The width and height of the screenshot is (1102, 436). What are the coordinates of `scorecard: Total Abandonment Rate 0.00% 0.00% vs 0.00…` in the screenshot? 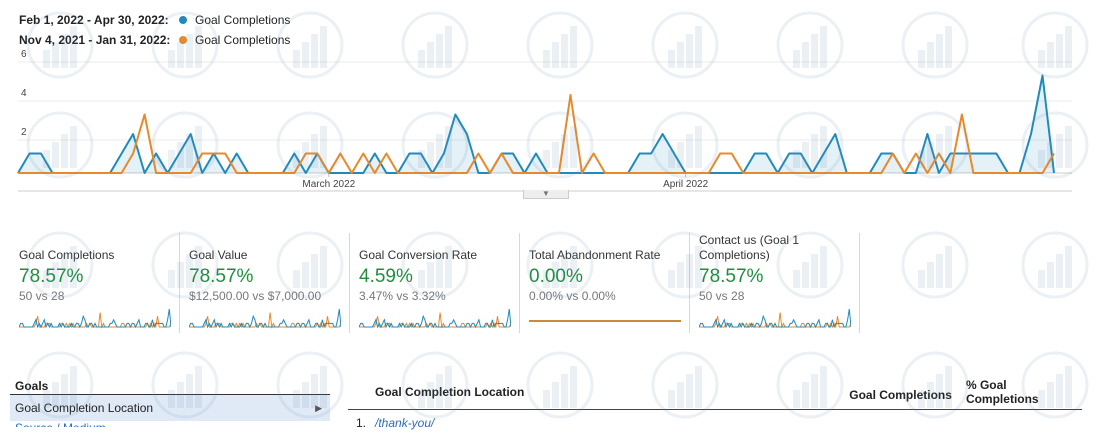 It's located at (605, 283).